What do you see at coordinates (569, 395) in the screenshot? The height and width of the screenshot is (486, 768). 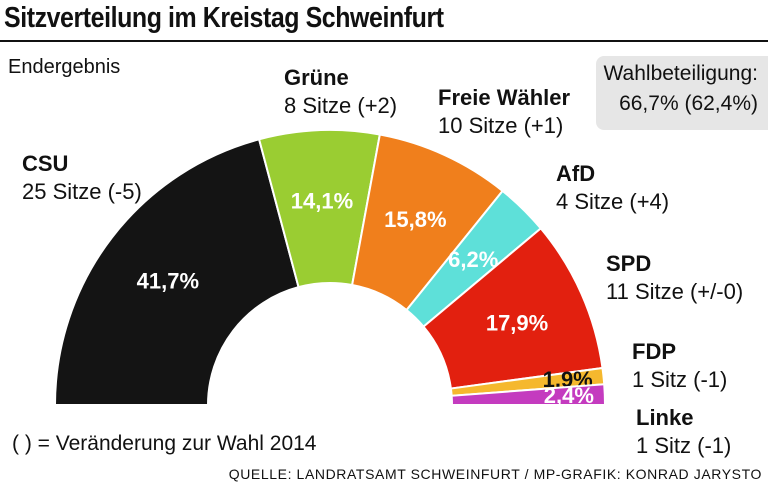 I see `slice-label-linke: 2,4%` at bounding box center [569, 395].